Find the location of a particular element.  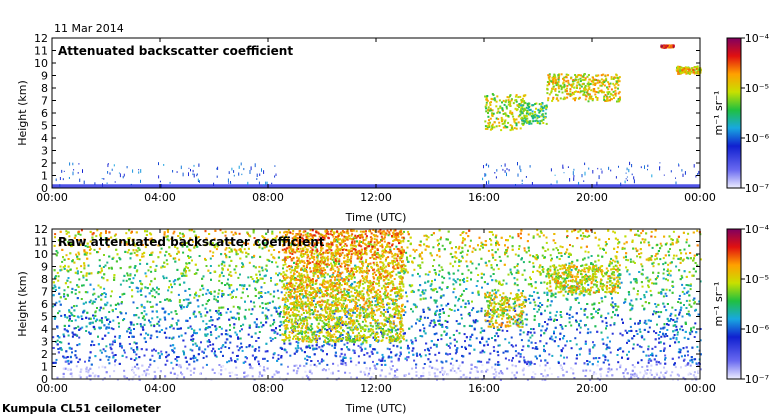

panel-title-top: Attenuated backscatter coefficient is located at coordinates (175, 51).